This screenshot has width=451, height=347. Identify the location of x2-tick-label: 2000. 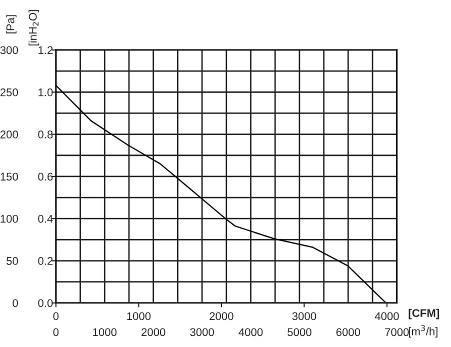
(154, 332).